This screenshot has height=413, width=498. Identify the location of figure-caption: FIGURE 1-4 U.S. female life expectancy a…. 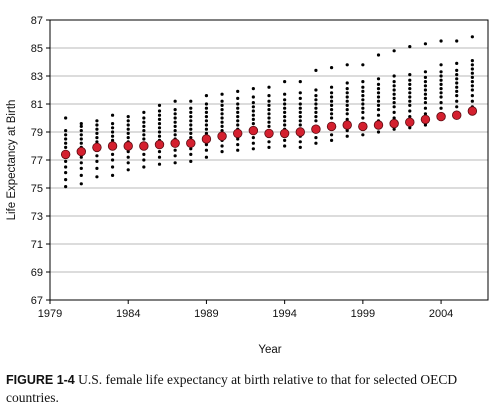
(249, 388).